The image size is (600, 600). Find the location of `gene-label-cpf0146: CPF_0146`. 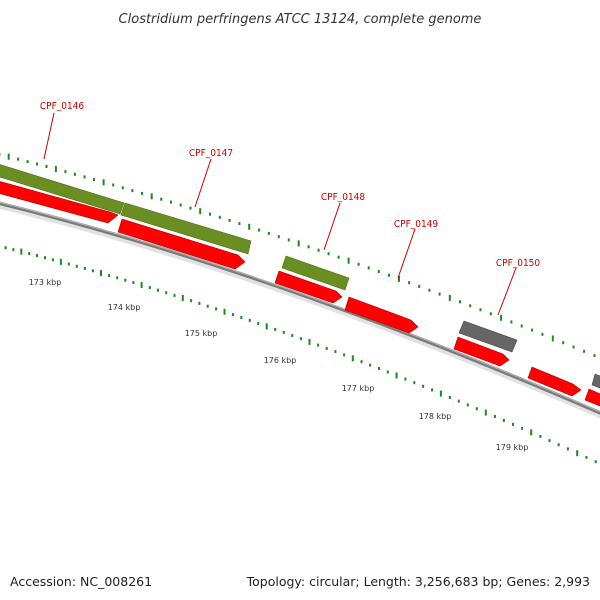

gene-label-cpf0146: CPF_0146 is located at coordinates (62, 130).